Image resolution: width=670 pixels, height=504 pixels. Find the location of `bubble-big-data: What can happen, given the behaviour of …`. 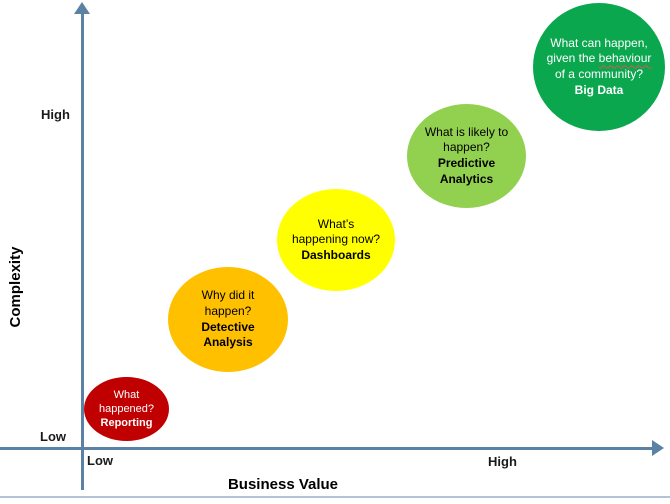

bubble-big-data: What can happen, given the behaviour of … is located at coordinates (599, 67).